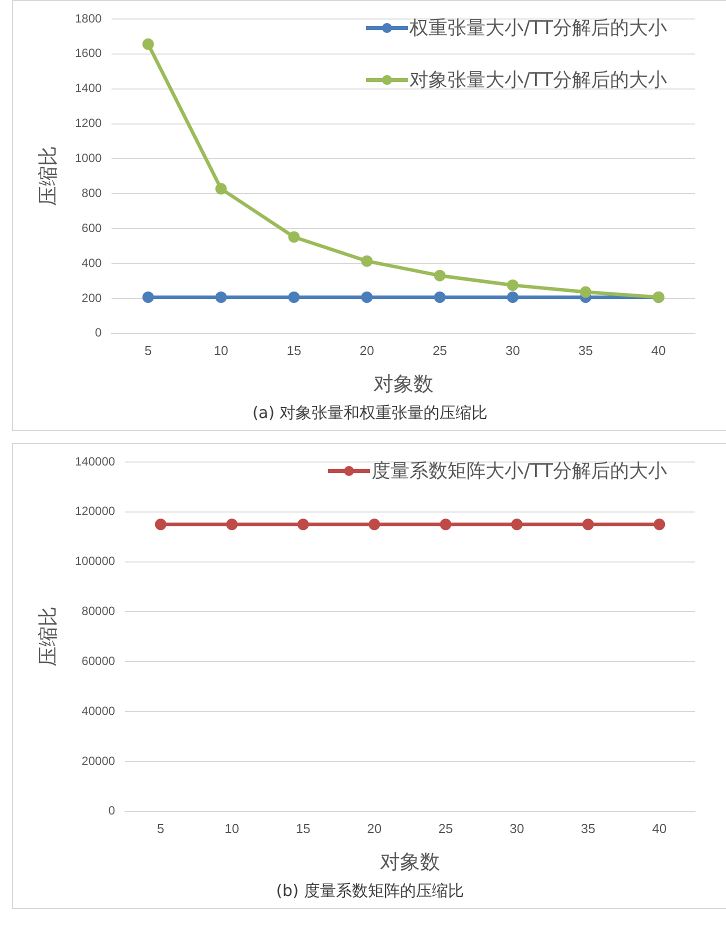  What do you see at coordinates (95, 561) in the screenshot?
I see `y-tick-label: 100000` at bounding box center [95, 561].